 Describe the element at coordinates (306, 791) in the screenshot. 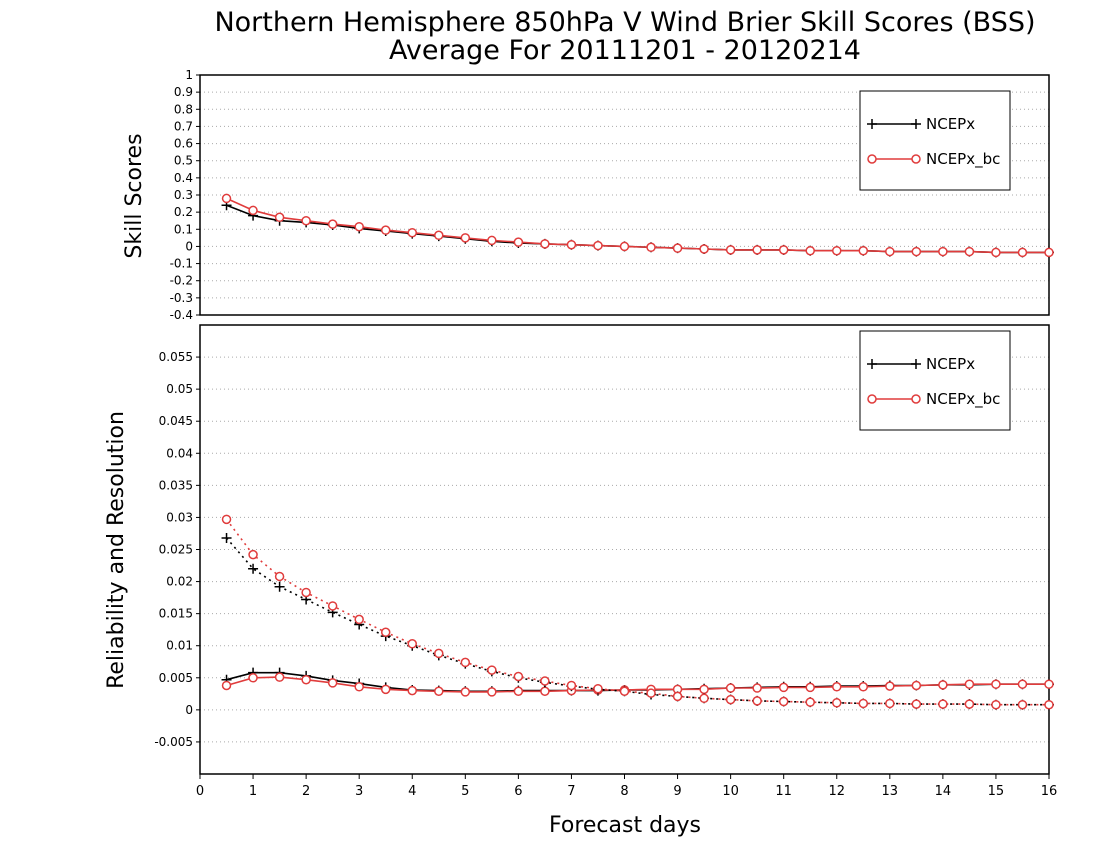

I see `x-tick-label: 2` at that location.